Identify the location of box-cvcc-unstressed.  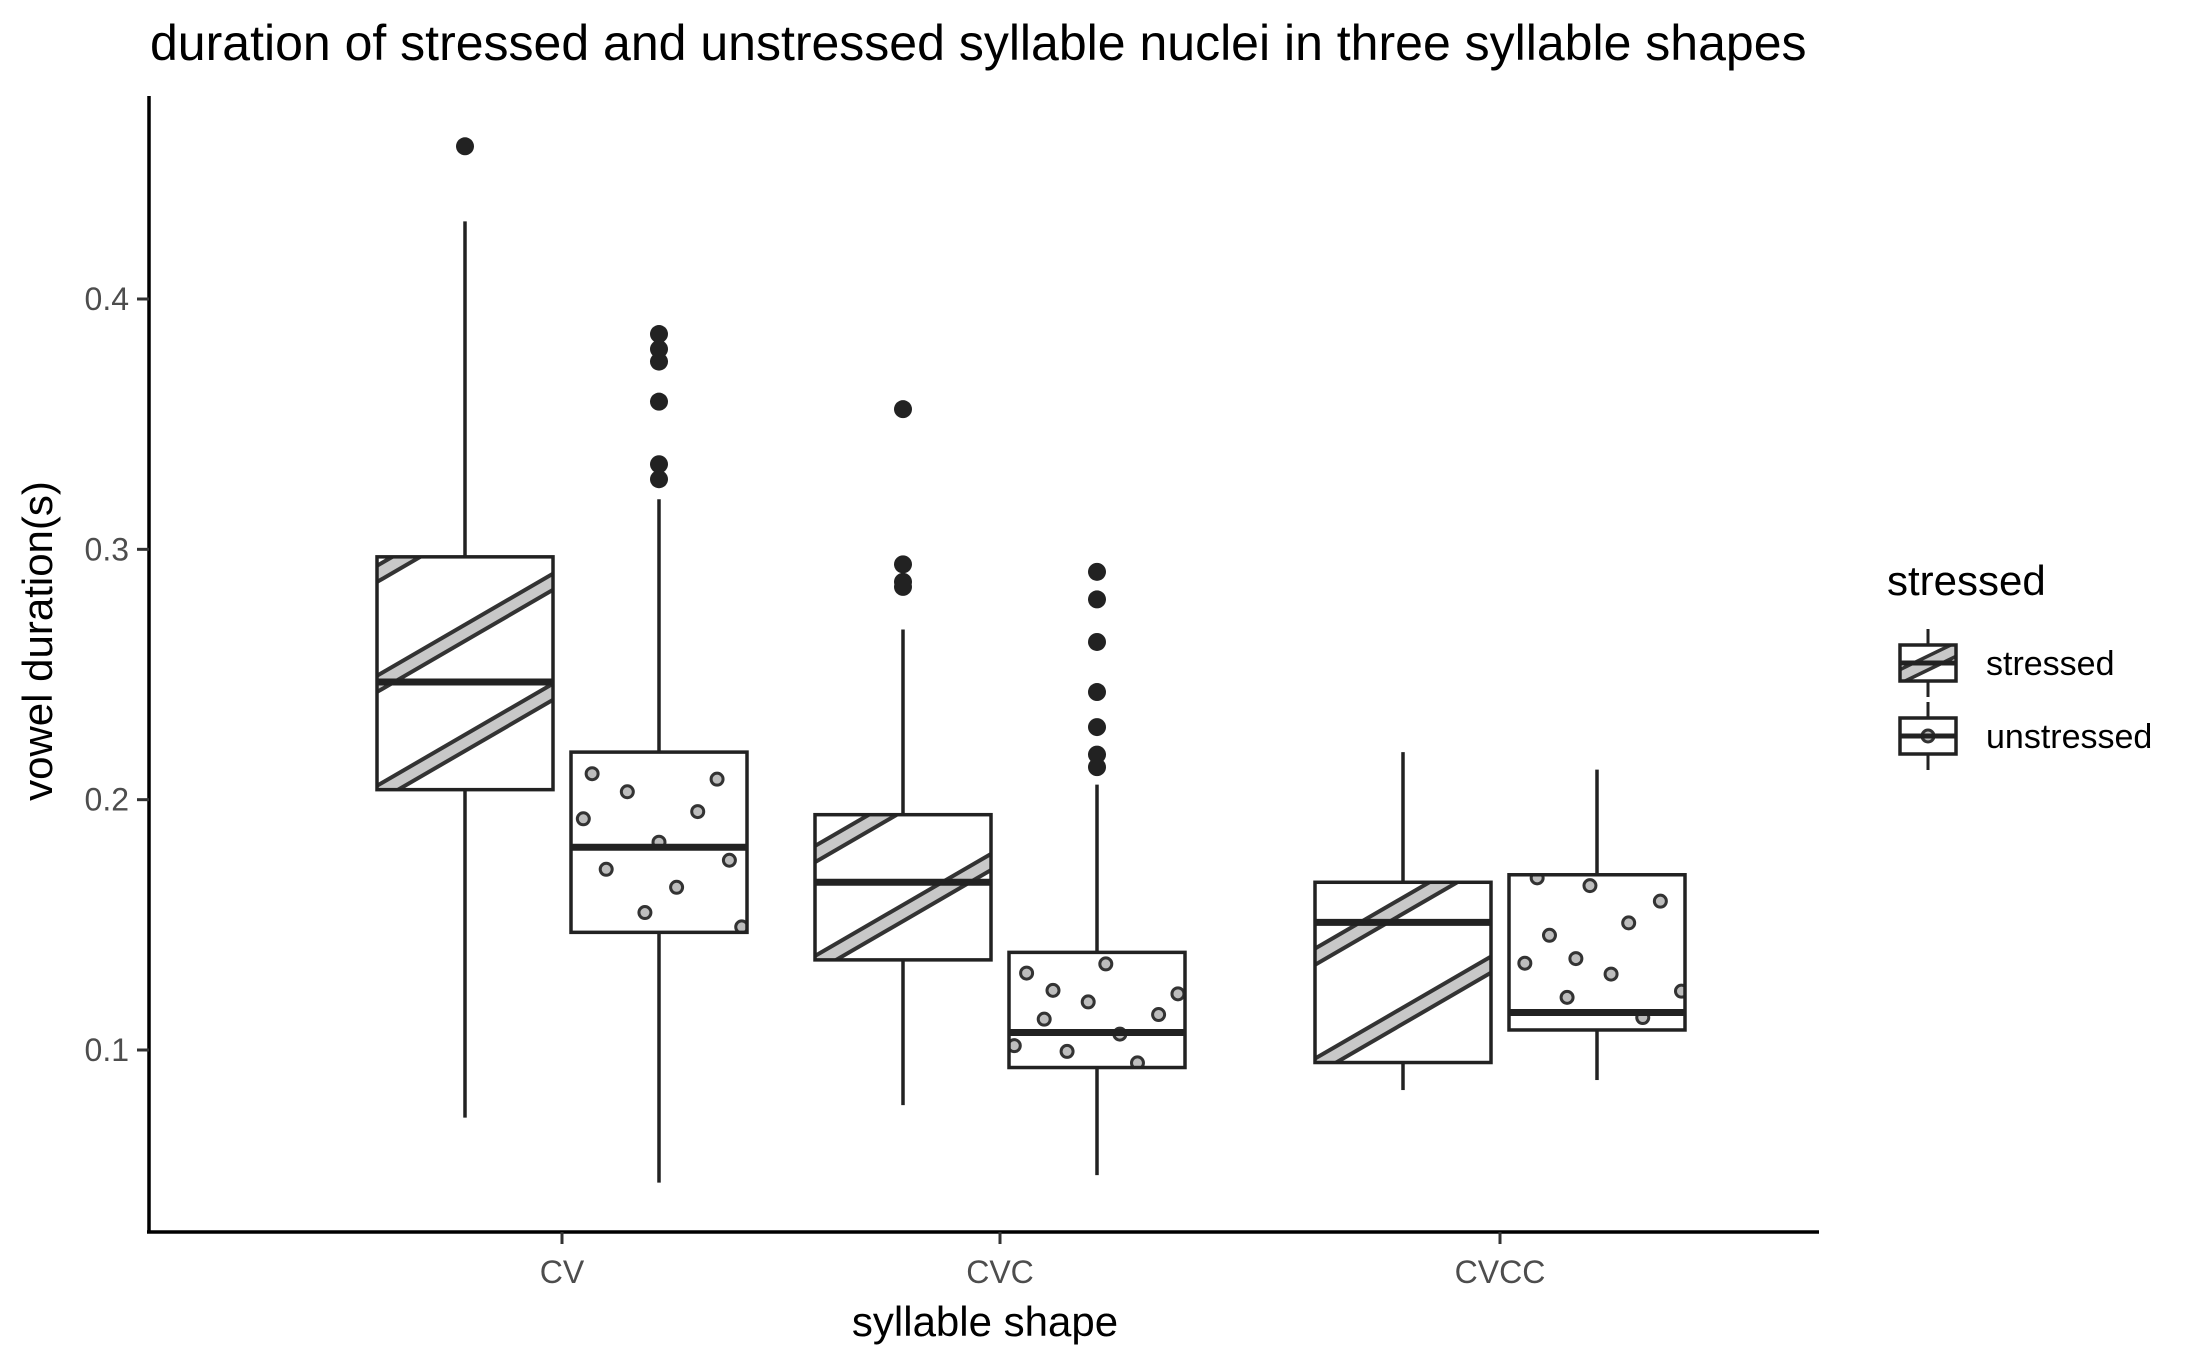
(1597, 925).